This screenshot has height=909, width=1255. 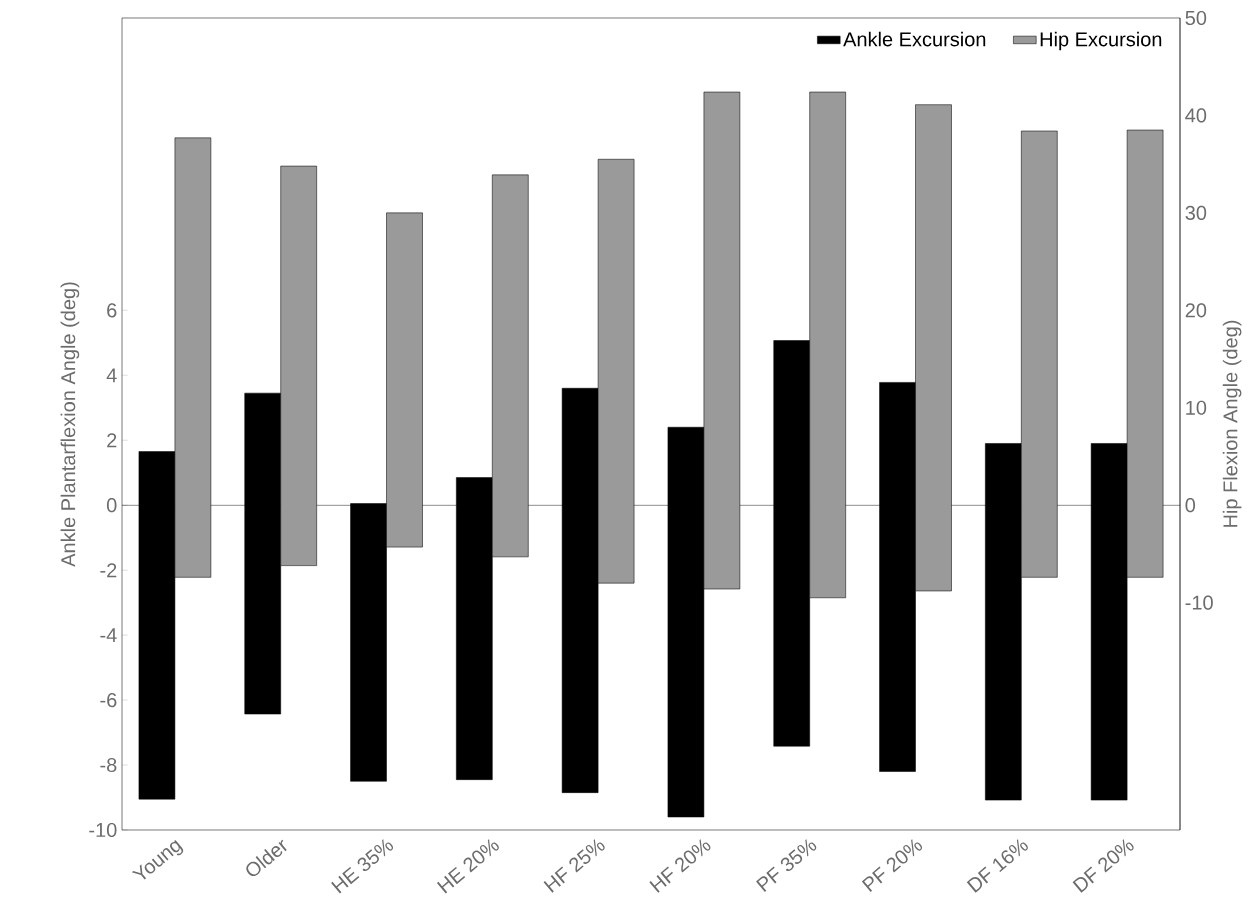 I want to click on y2-axis-title: Hip Flexion Angle (deg), so click(x=1232, y=423).